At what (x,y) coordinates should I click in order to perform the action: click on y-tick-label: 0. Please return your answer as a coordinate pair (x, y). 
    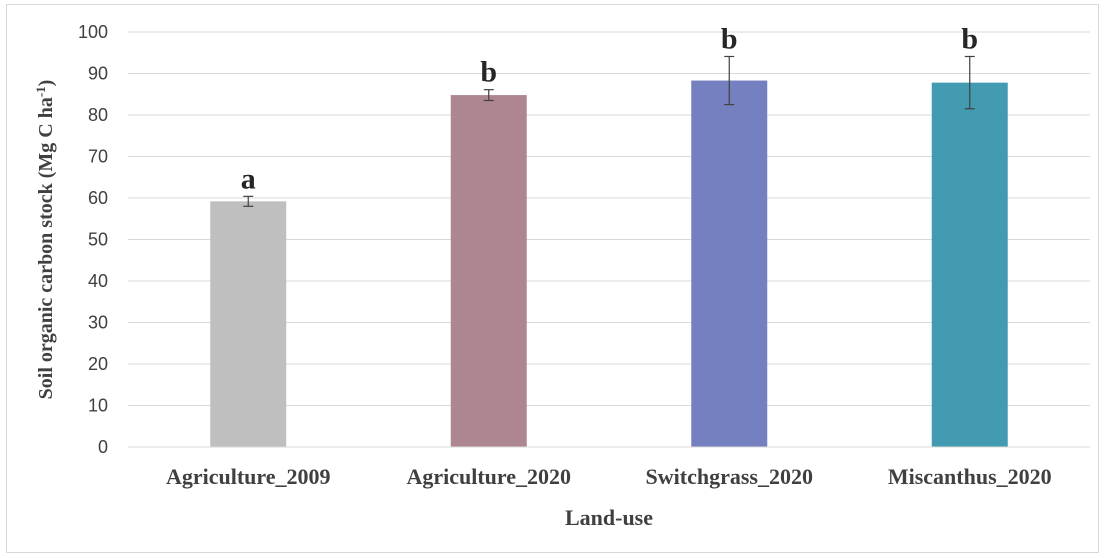
    Looking at the image, I should click on (103, 447).